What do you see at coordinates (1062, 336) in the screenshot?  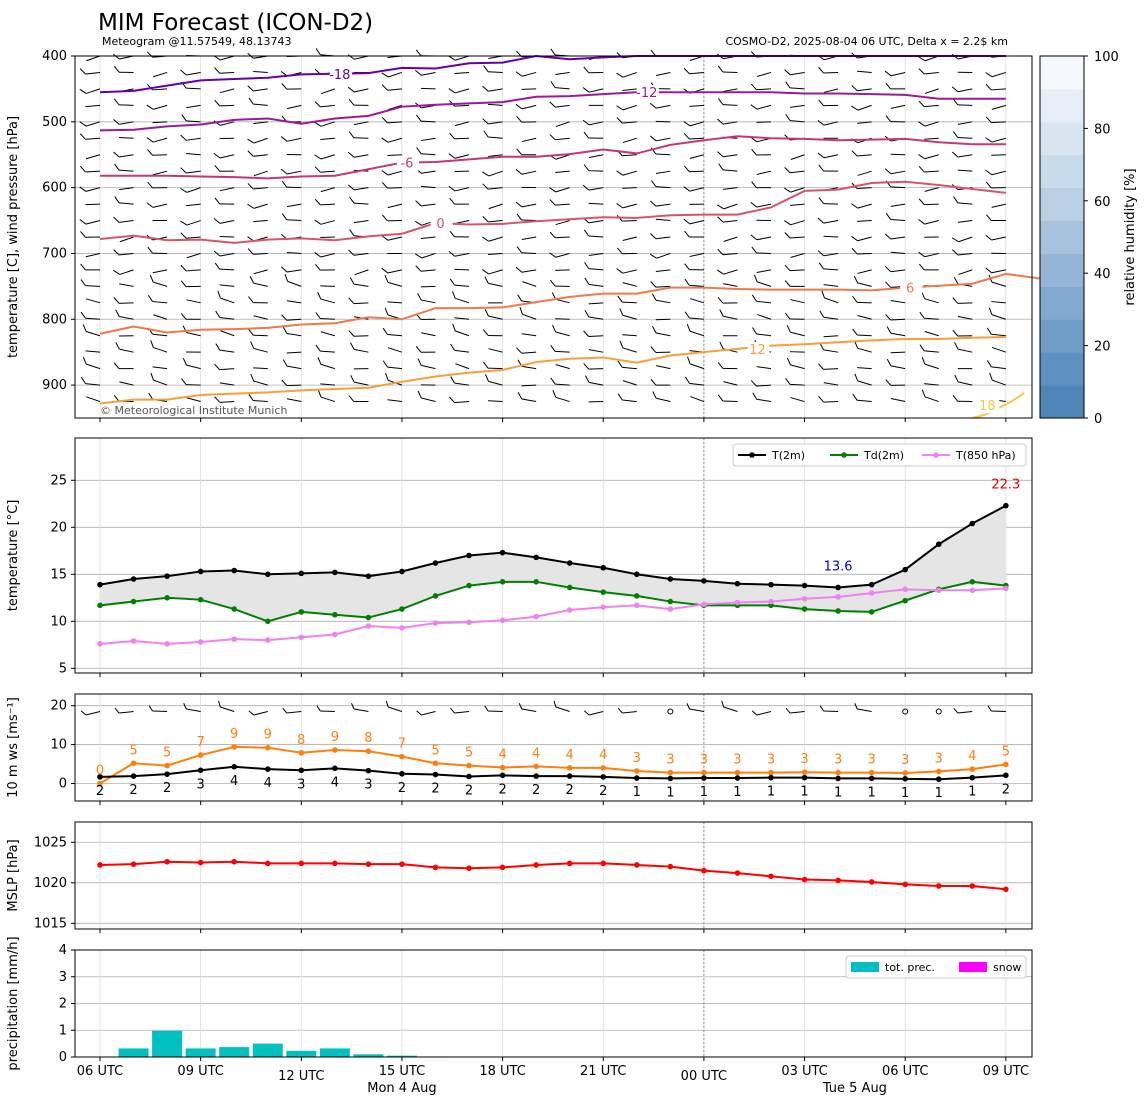 I see `colorbar-segment` at bounding box center [1062, 336].